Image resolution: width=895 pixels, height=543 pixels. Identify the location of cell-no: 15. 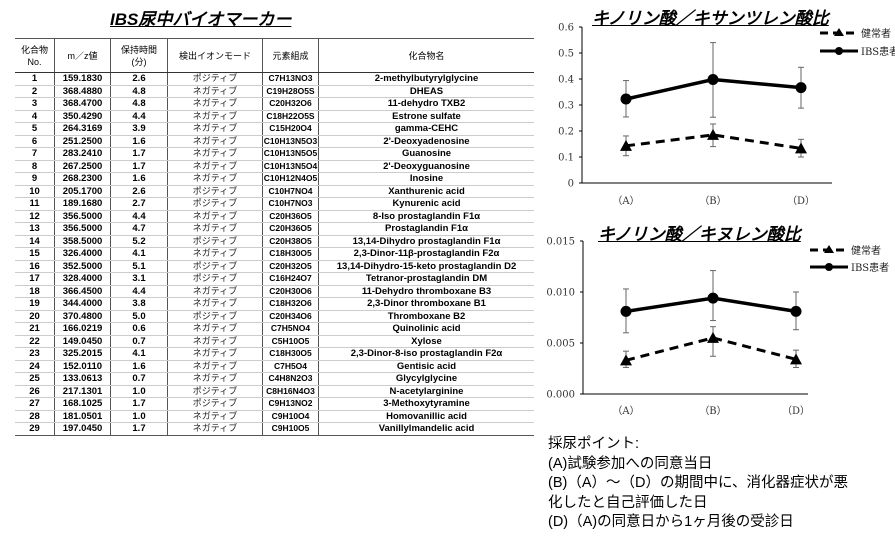
(35, 254).